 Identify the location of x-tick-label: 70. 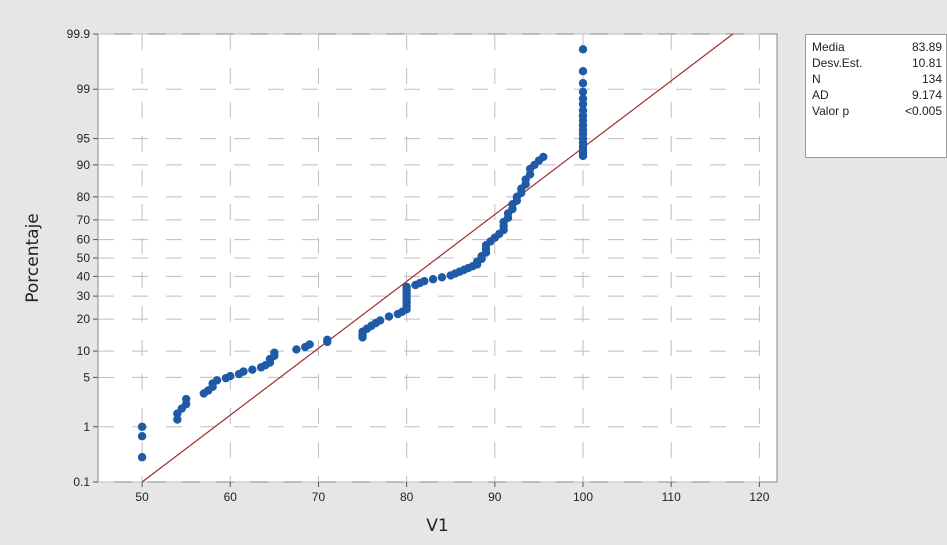
(319, 497).